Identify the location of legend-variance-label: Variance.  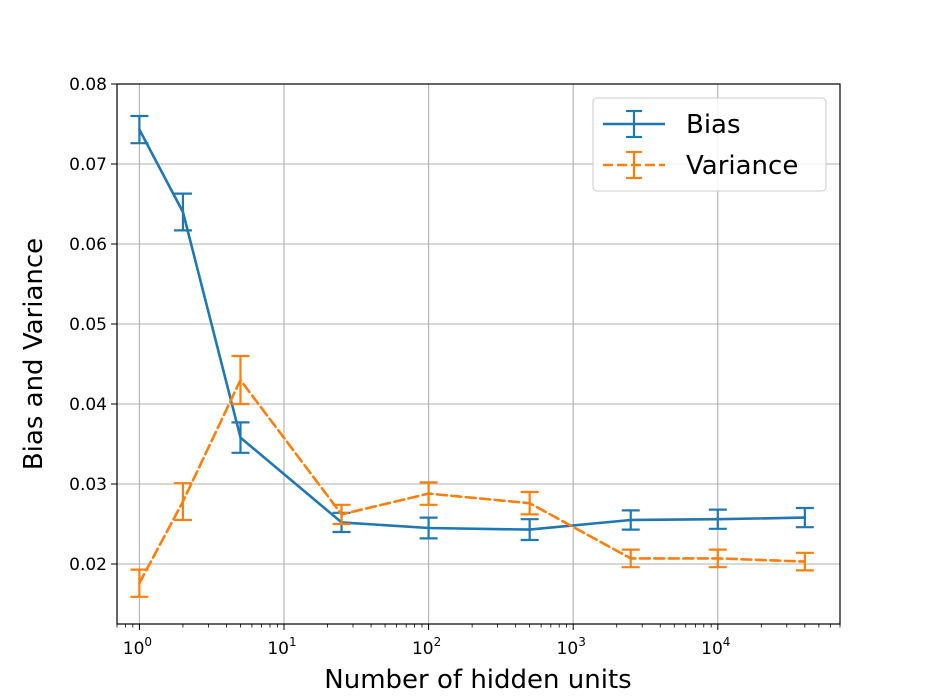
(742, 166).